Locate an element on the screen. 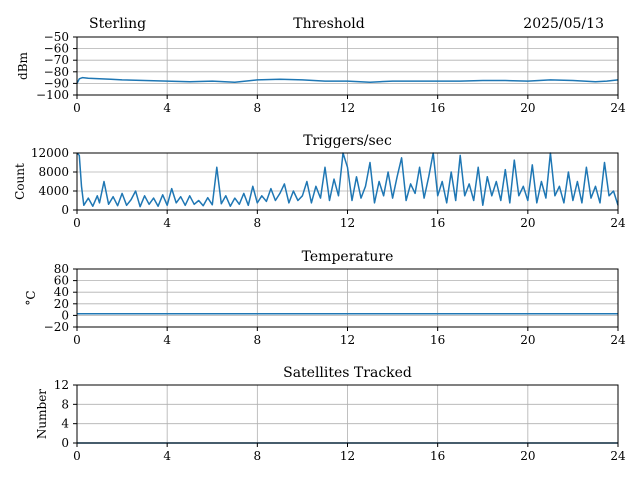 The width and height of the screenshot is (640, 480). header-date: 2025/05/13 is located at coordinates (563, 24).